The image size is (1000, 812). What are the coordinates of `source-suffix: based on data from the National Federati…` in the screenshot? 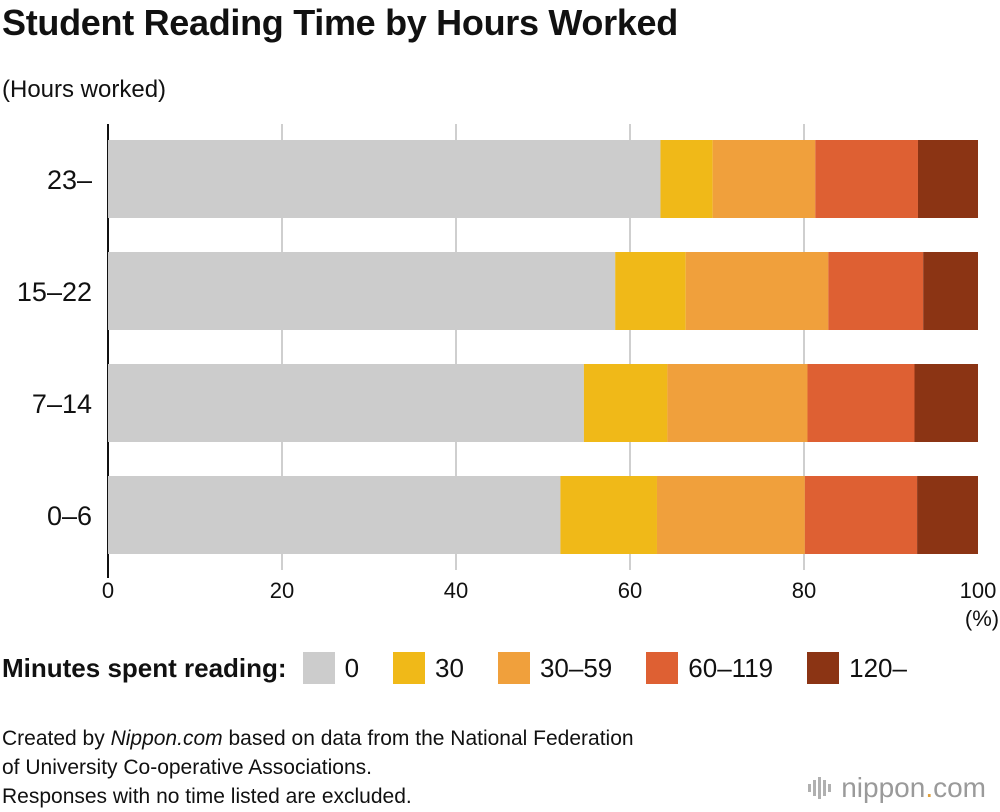 It's located at (428, 738).